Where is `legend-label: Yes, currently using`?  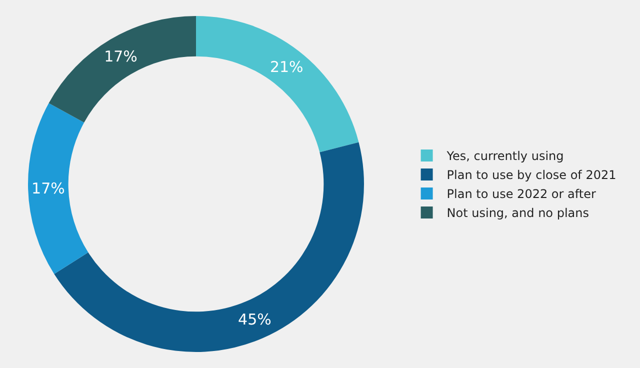
legend-label: Yes, currently using is located at coordinates (505, 156).